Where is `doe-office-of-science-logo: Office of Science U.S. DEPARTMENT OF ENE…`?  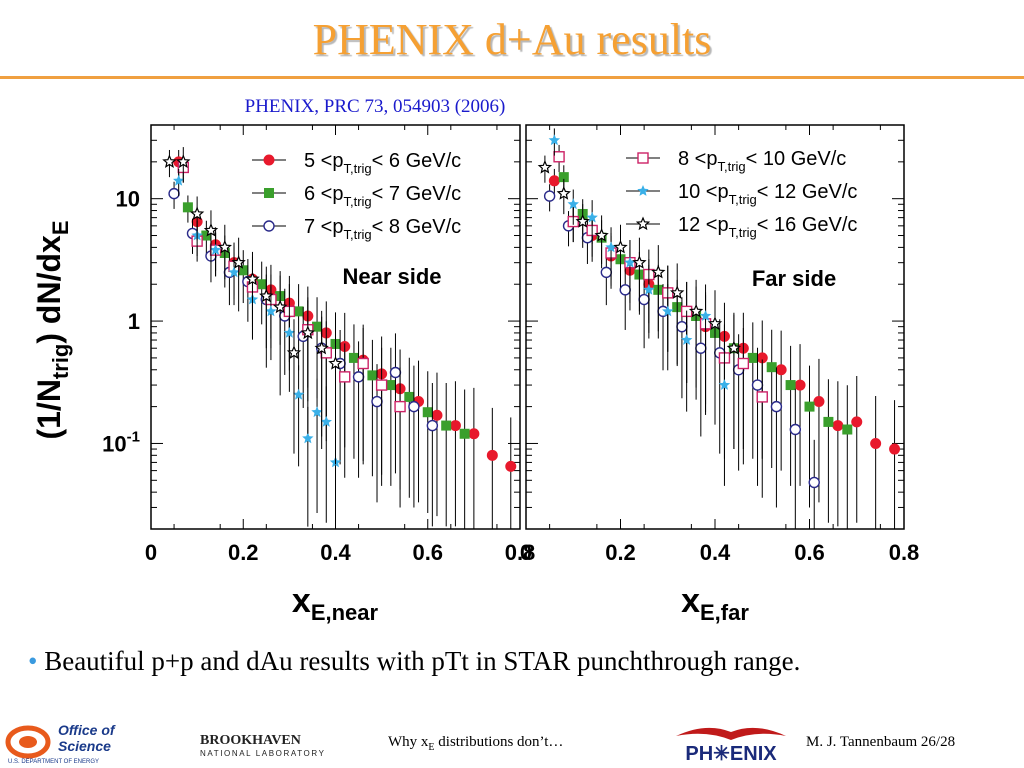
doe-office-of-science-logo: Office of Science U.S. DEPARTMENT OF ENE… is located at coordinates (60, 743).